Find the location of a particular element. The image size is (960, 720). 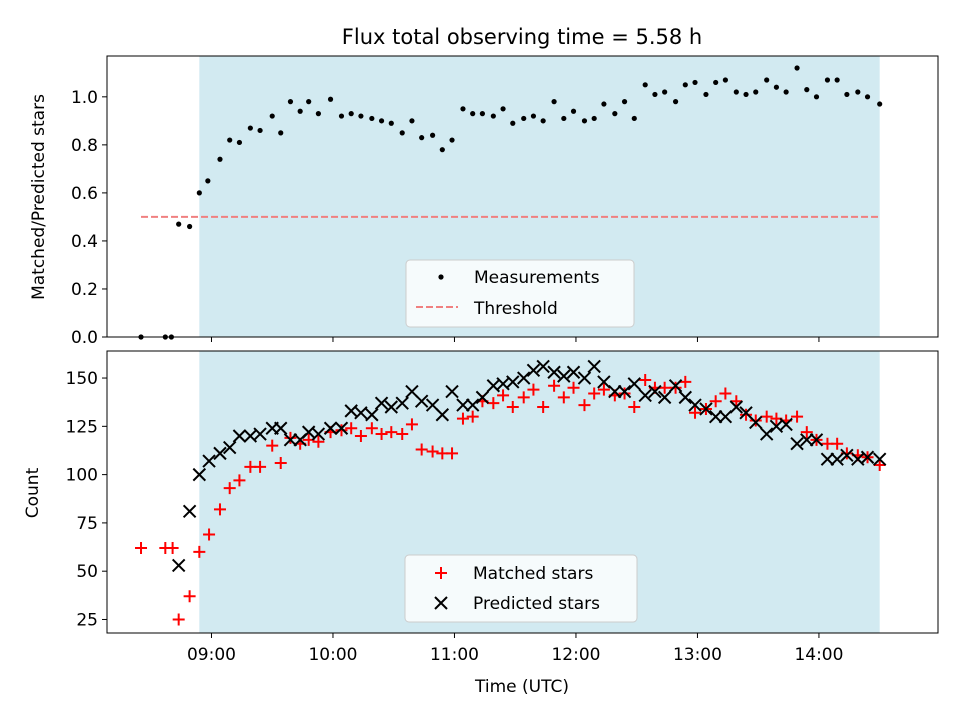

bottom-legend: Matched stars Predicted stars is located at coordinates (521, 588).